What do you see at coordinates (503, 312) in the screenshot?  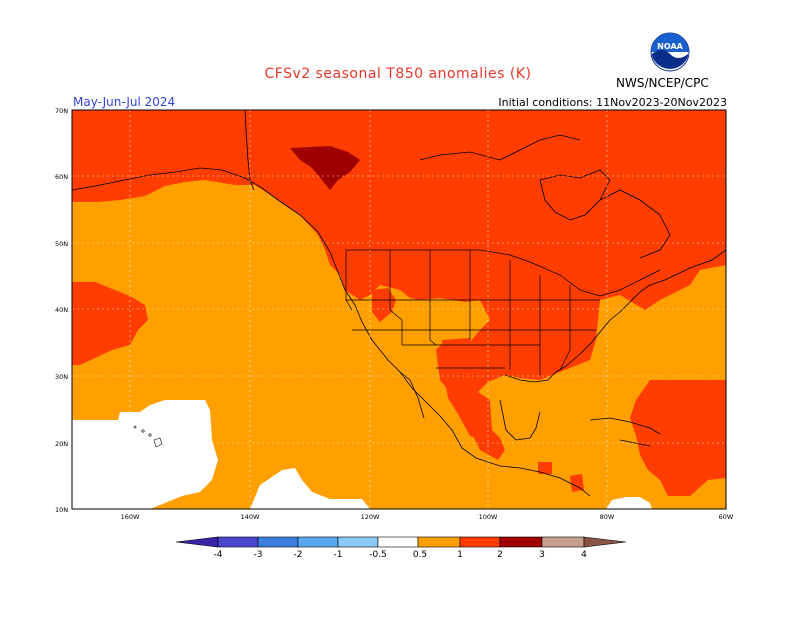 I see `state-borders` at bounding box center [503, 312].